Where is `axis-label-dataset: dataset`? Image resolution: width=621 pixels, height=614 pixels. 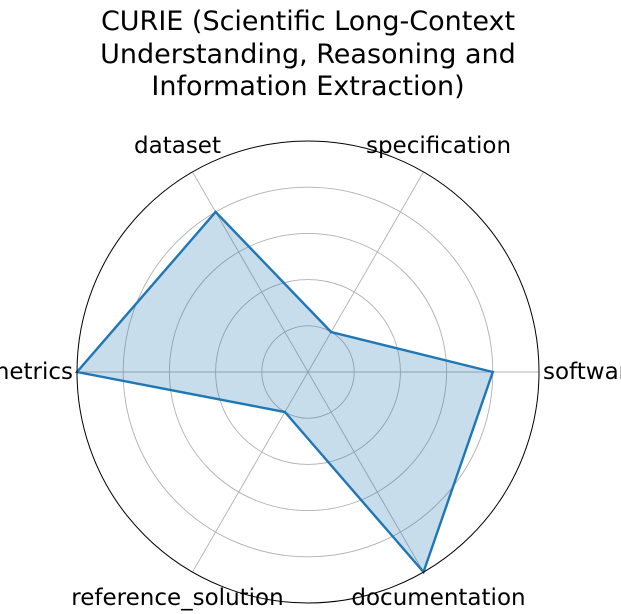 axis-label-dataset: dataset is located at coordinates (177, 146).